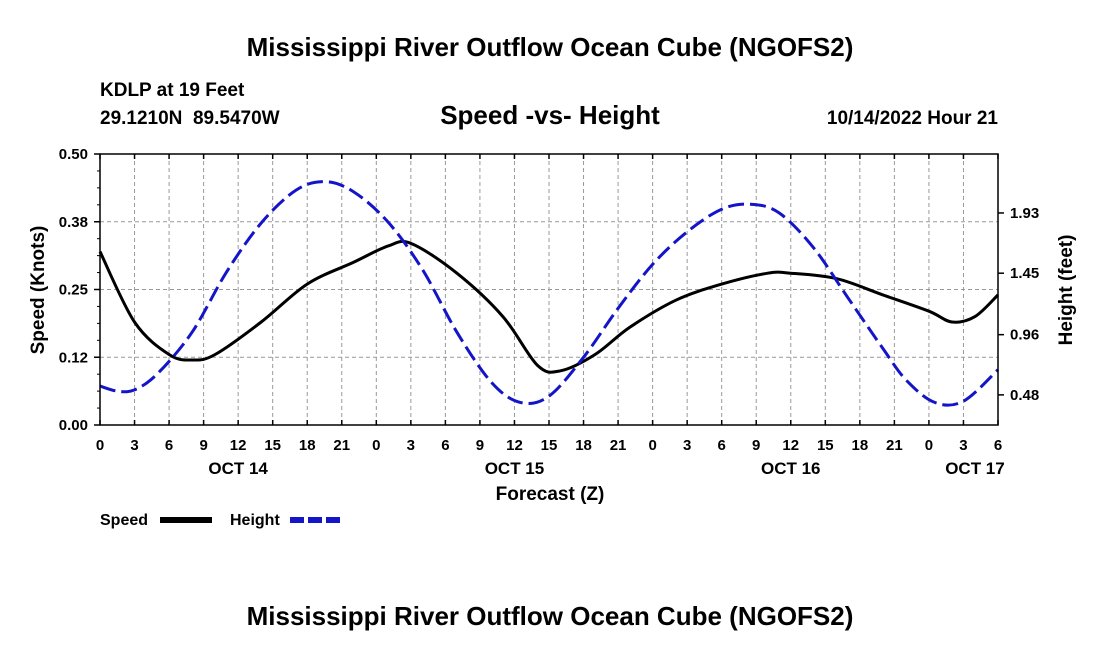 The width and height of the screenshot is (1100, 650). Describe the element at coordinates (550, 115) in the screenshot. I see `chart-subtitle: Speed -vs- Height` at that location.